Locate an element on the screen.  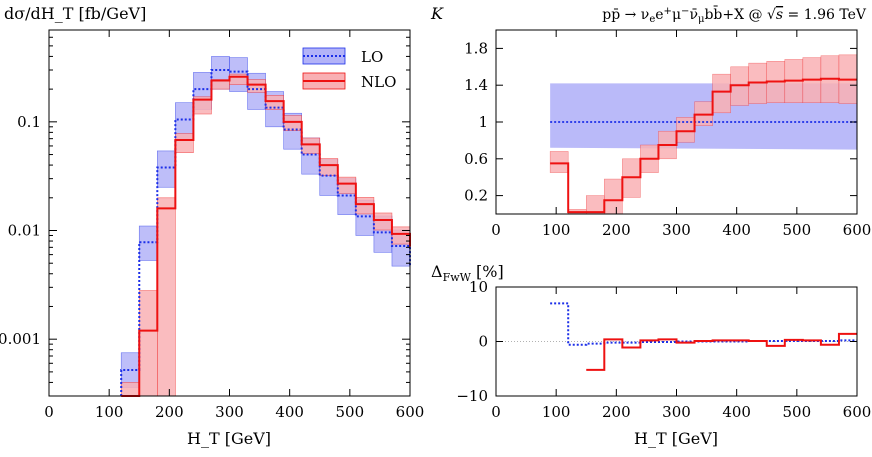
y-tick-label: 1 is located at coordinates (483, 122).